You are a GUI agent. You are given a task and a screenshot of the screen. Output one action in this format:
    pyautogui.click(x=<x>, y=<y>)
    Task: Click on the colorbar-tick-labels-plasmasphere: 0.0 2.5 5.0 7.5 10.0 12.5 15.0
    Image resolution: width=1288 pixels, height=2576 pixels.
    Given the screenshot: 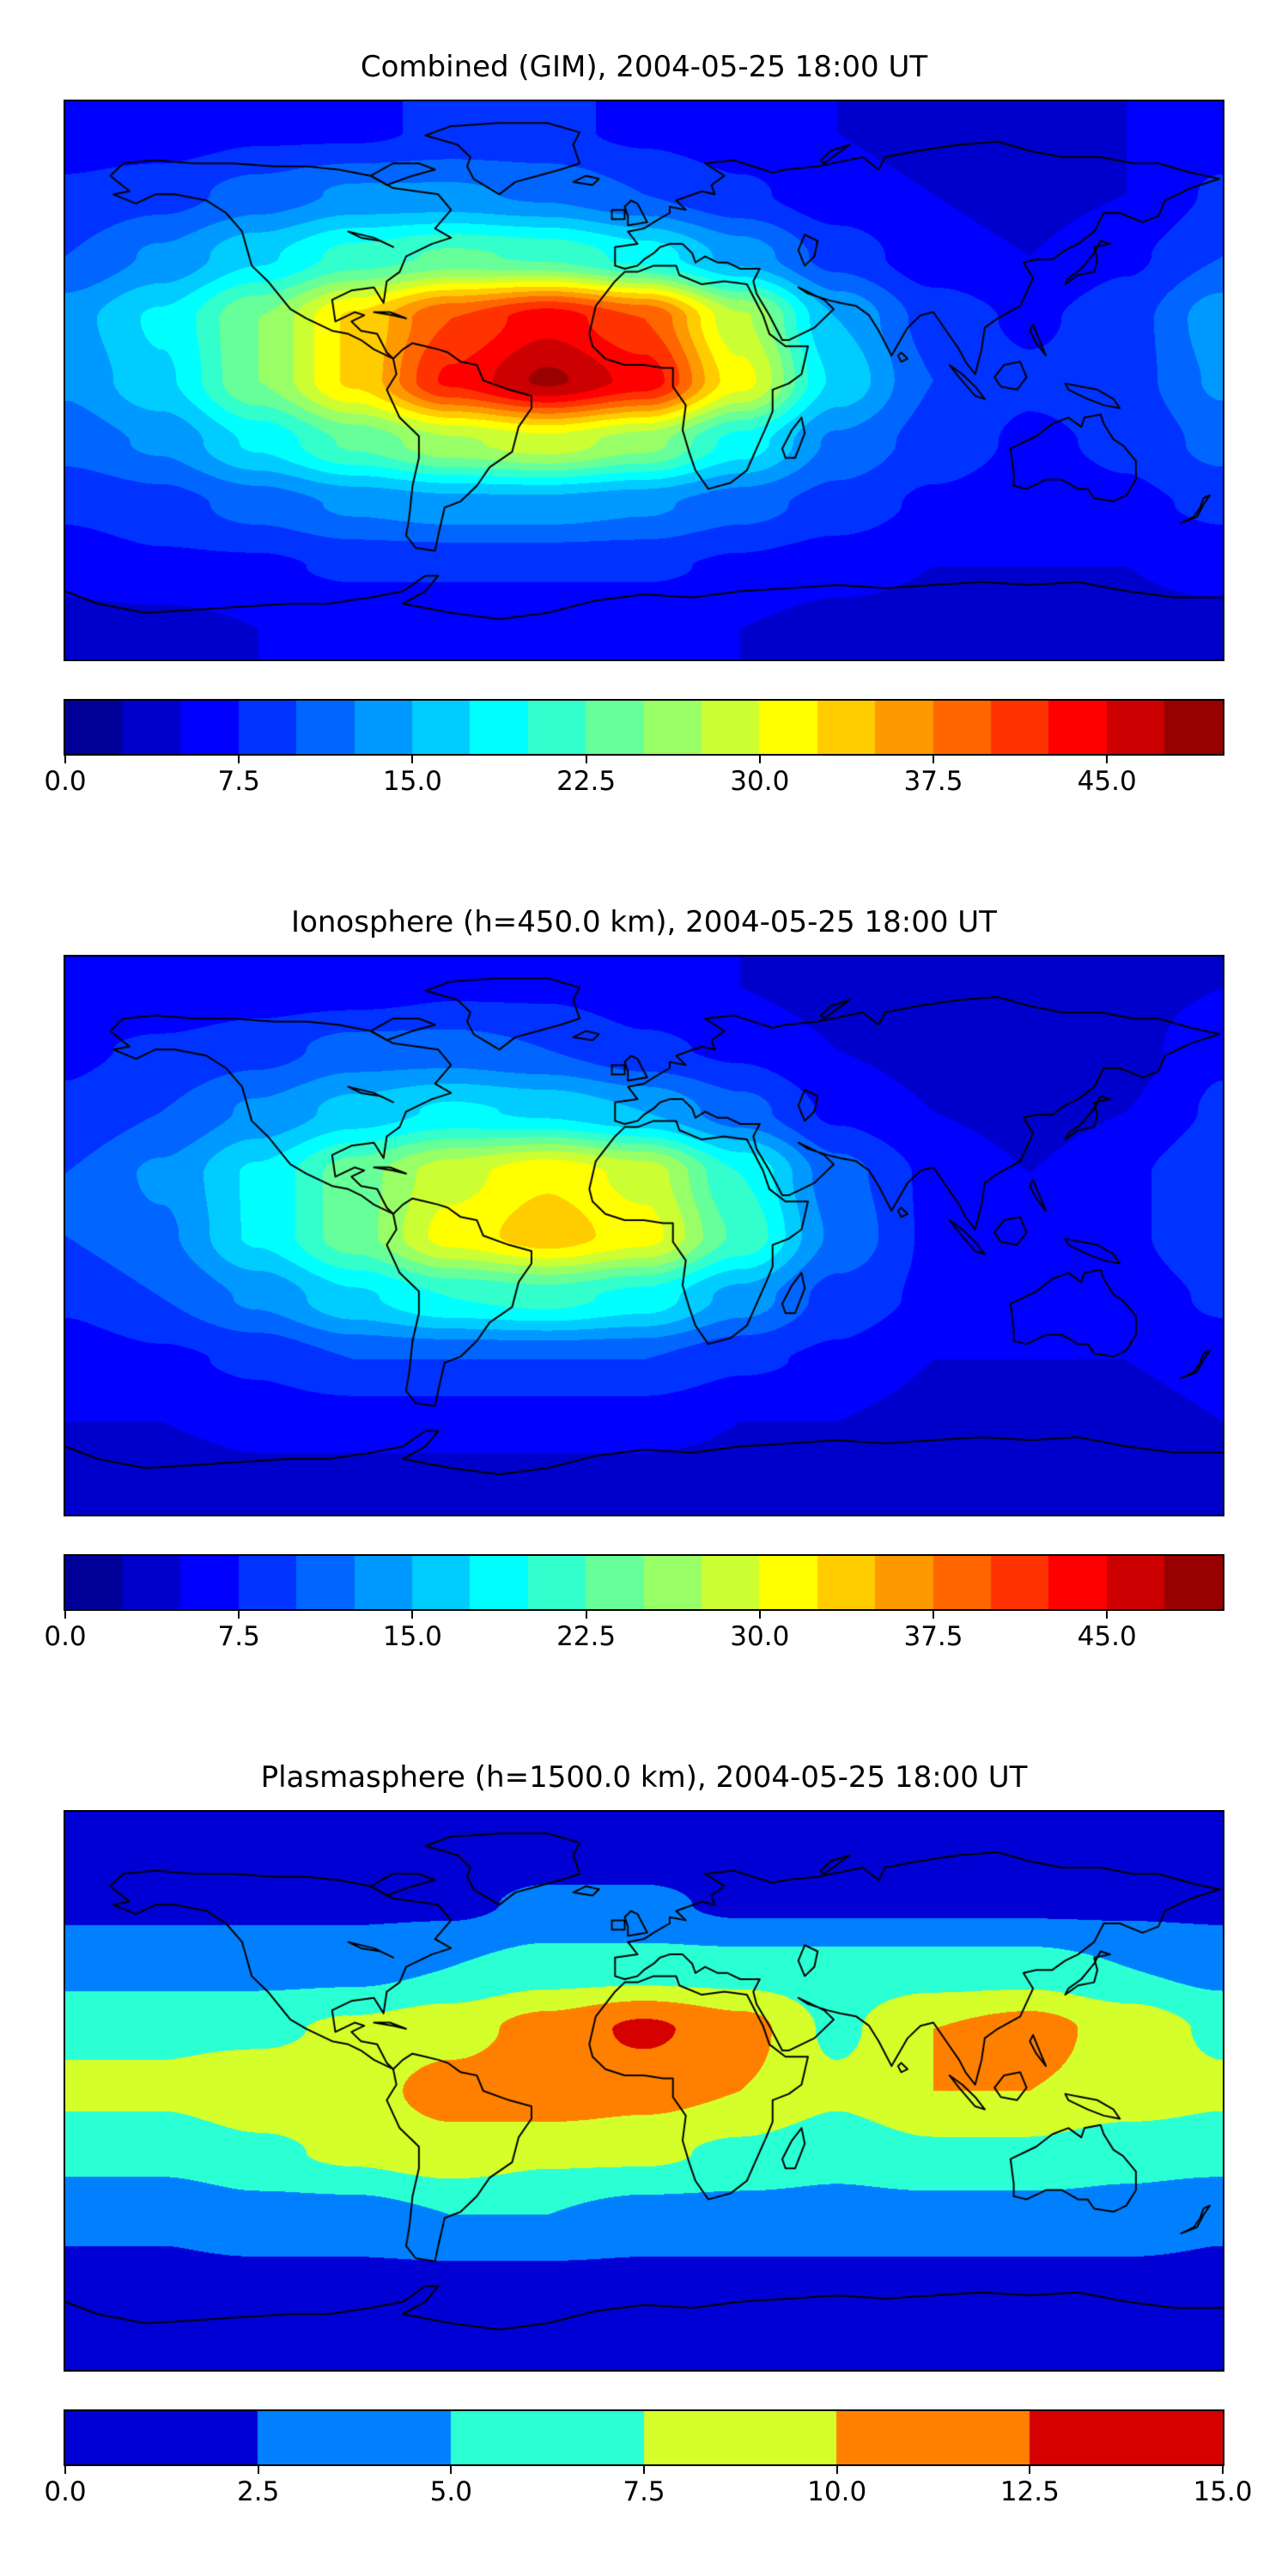 What is the action you would take?
    pyautogui.click(x=649, y=2491)
    